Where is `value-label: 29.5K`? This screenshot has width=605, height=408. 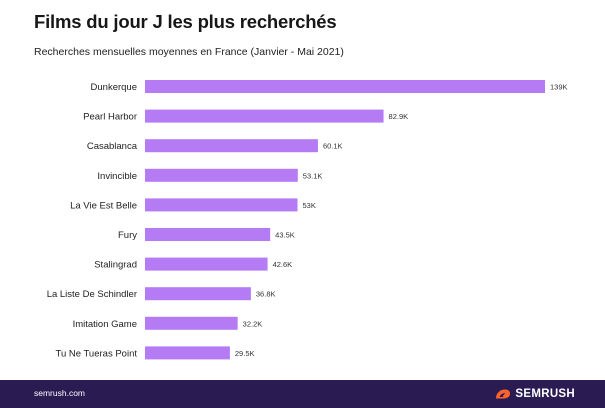 value-label: 29.5K is located at coordinates (245, 353).